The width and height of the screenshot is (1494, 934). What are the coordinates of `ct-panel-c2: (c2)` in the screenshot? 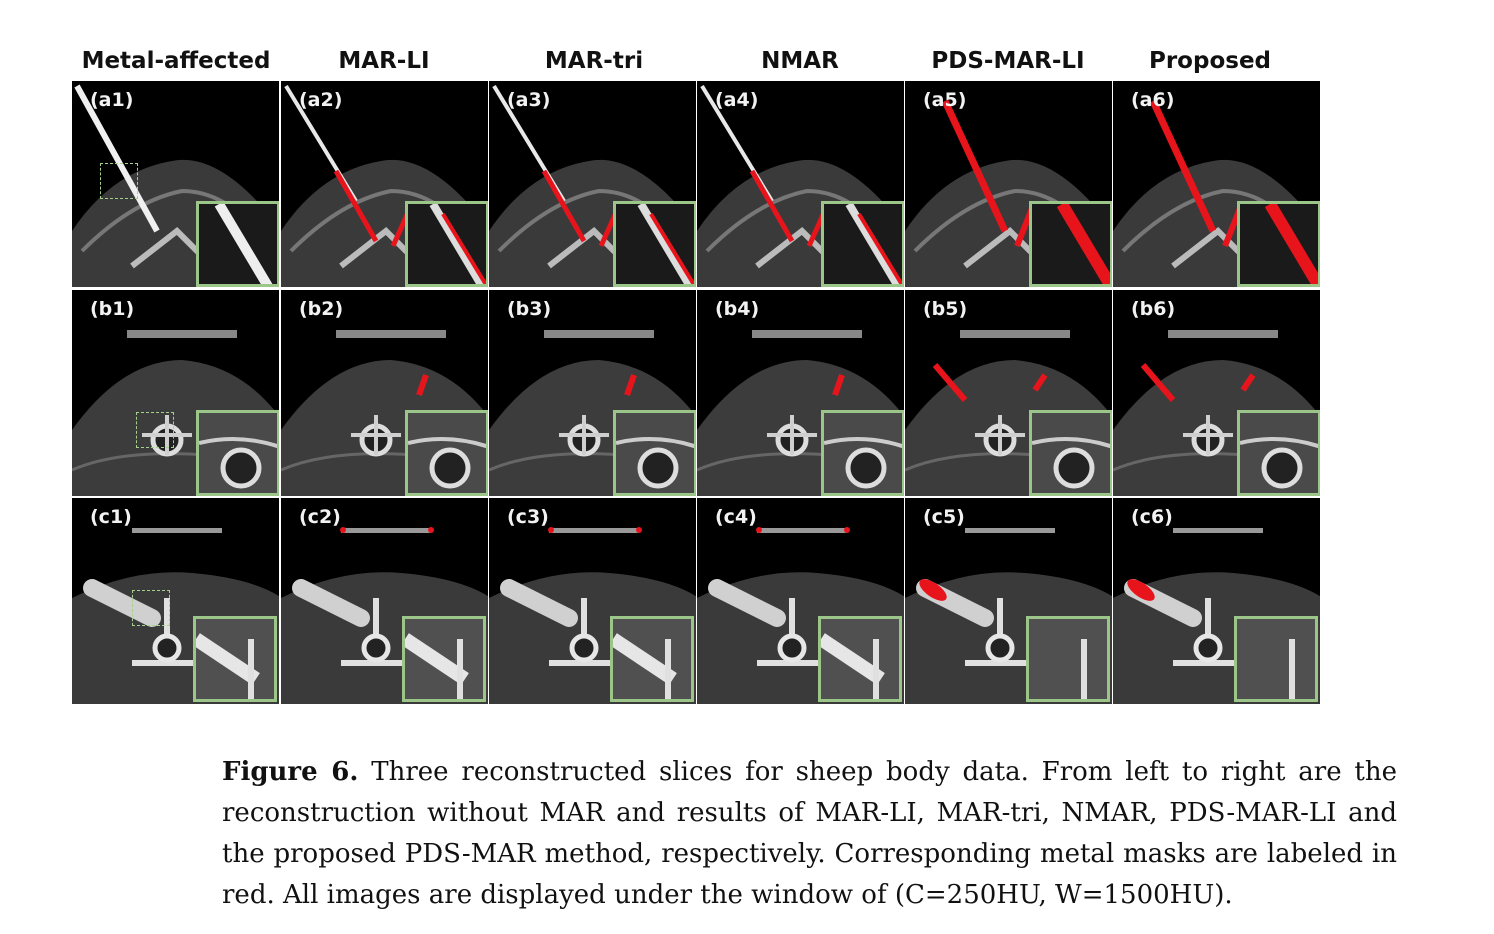 It's located at (384, 601).